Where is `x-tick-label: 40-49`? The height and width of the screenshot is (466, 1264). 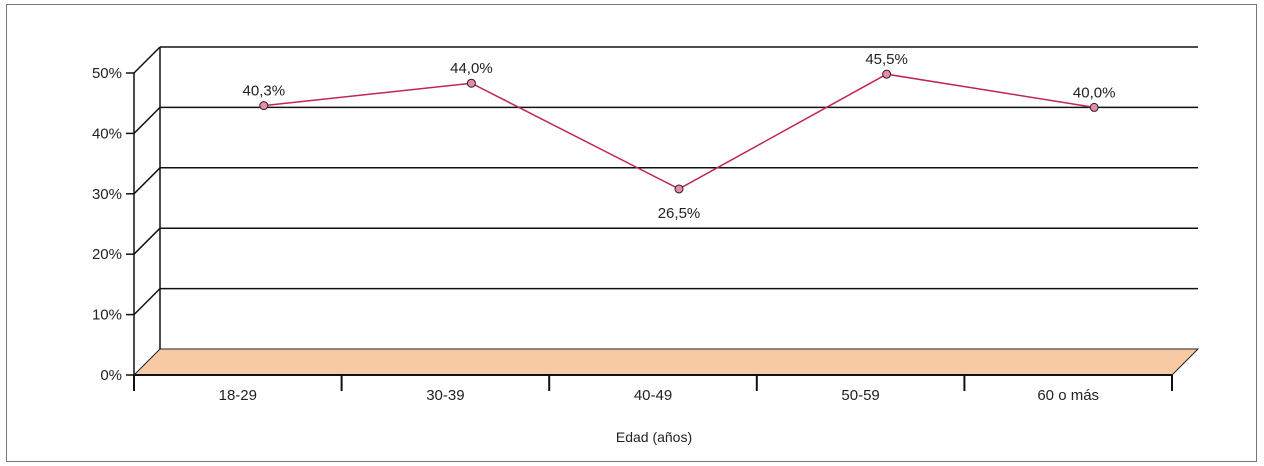 x-tick-label: 40-49 is located at coordinates (653, 395).